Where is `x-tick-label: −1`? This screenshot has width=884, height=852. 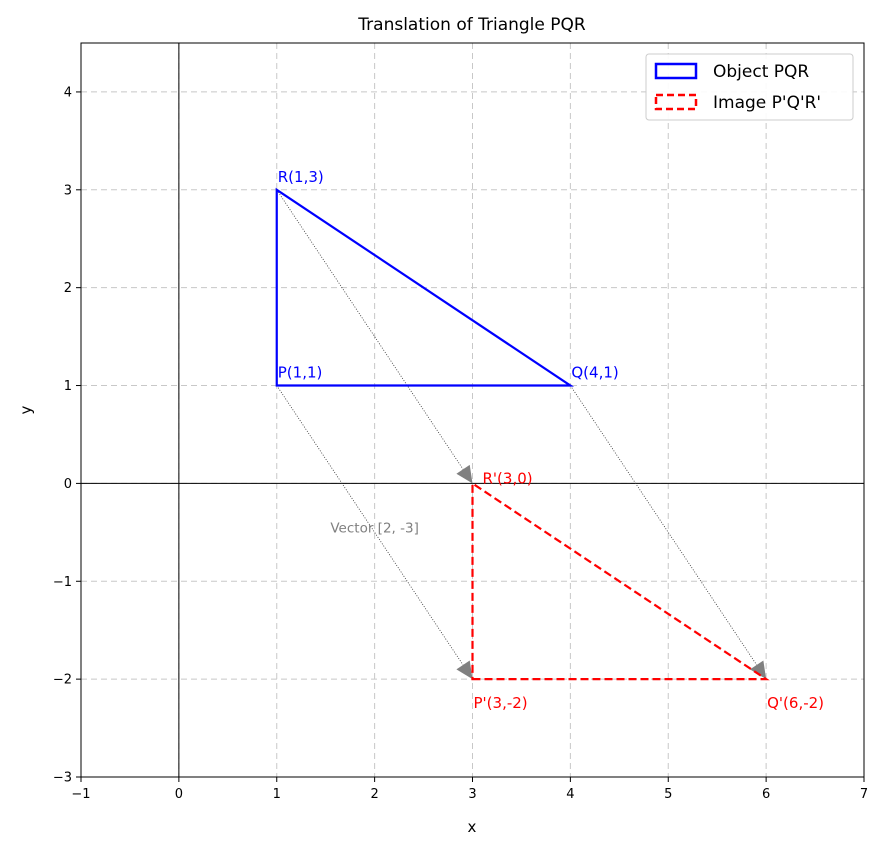
x-tick-label: −1 is located at coordinates (80, 794).